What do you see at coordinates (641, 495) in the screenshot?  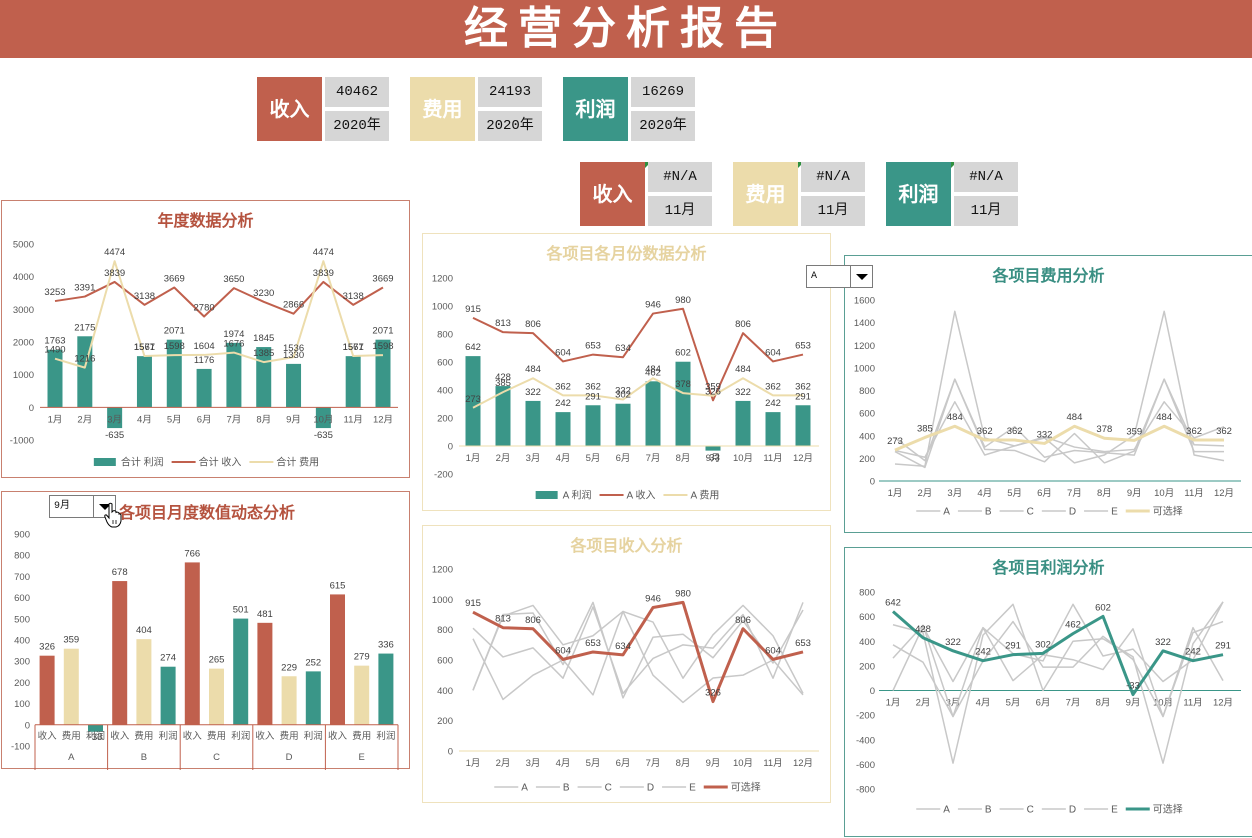 I see `legend-label: A 收入` at bounding box center [641, 495].